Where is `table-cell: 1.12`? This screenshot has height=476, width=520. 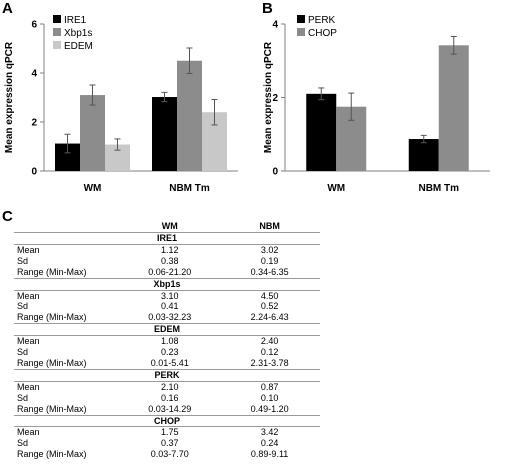
table-cell: 1.12 is located at coordinates (170, 249).